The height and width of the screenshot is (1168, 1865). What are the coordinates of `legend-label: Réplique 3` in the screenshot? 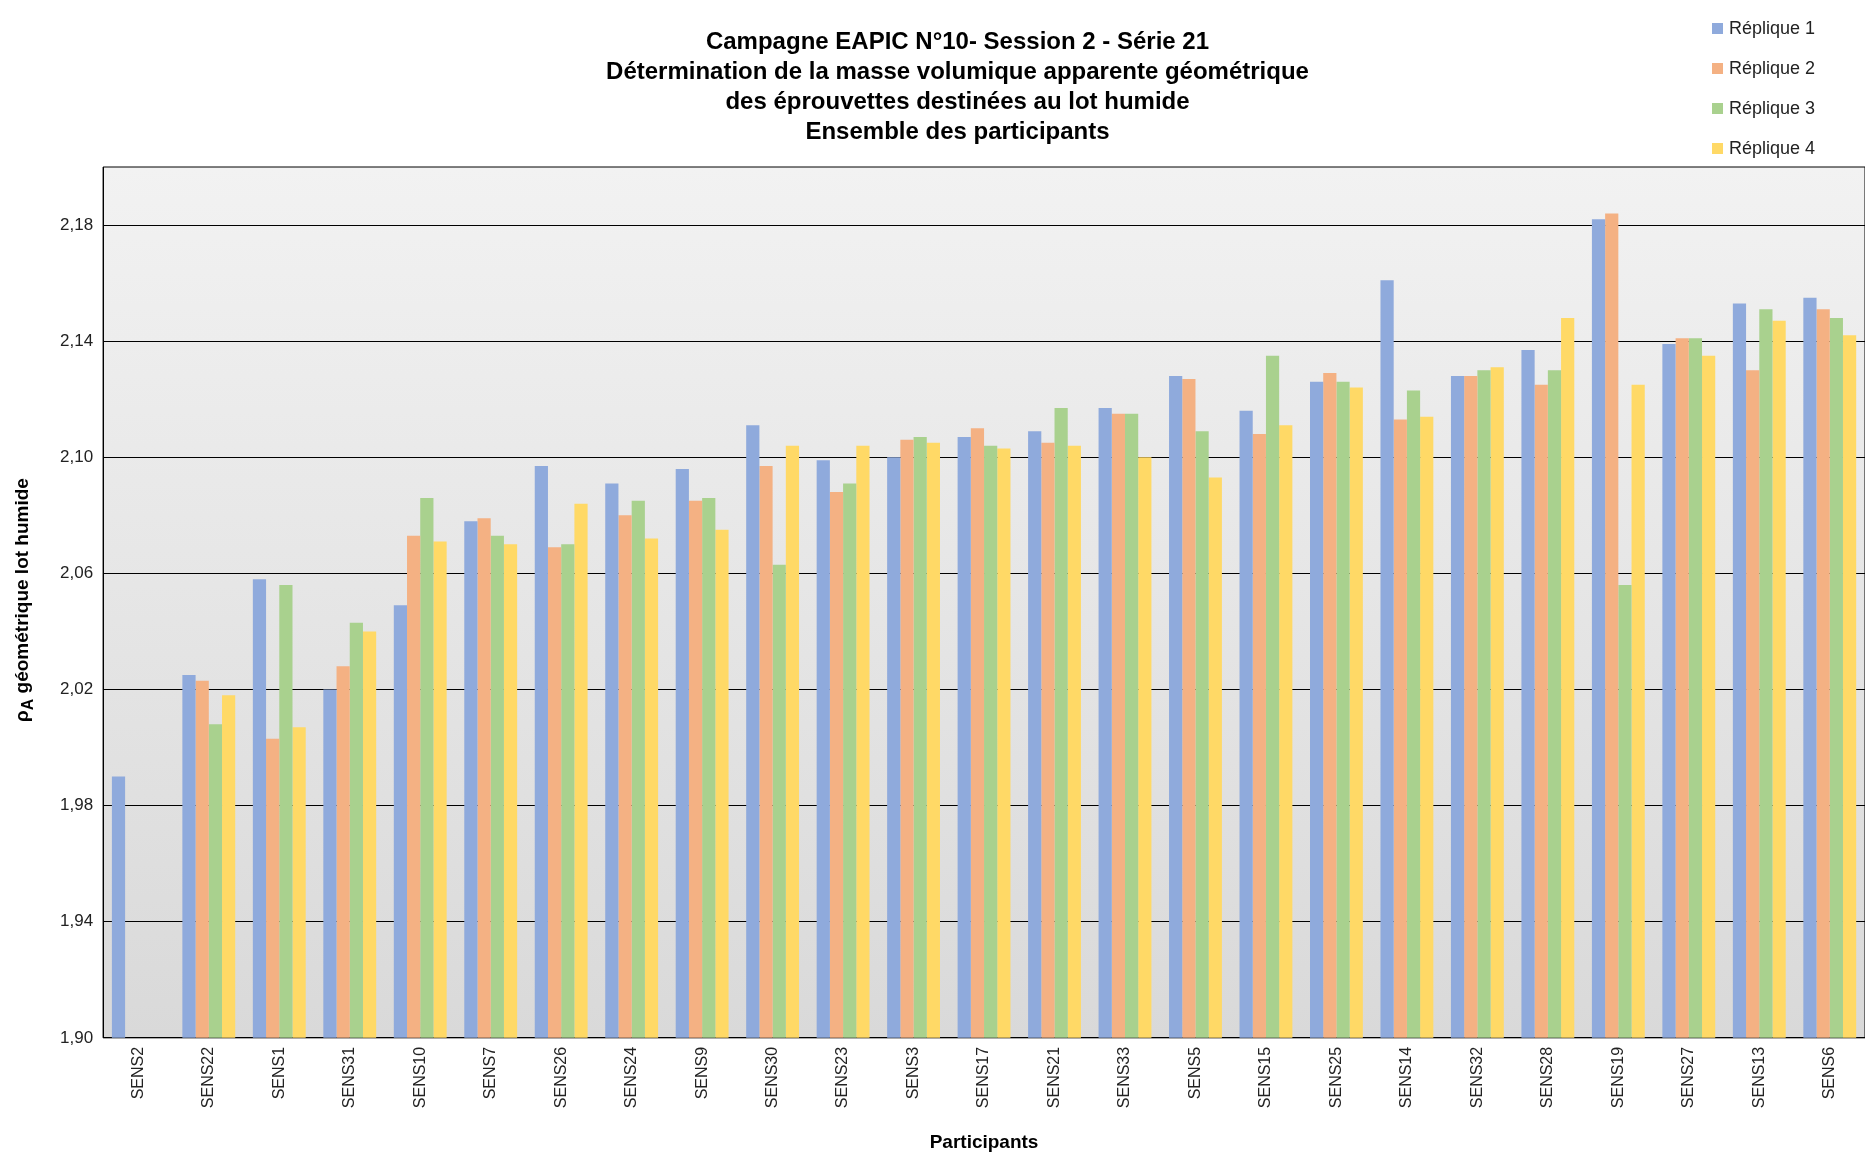 It's located at (1771, 108).